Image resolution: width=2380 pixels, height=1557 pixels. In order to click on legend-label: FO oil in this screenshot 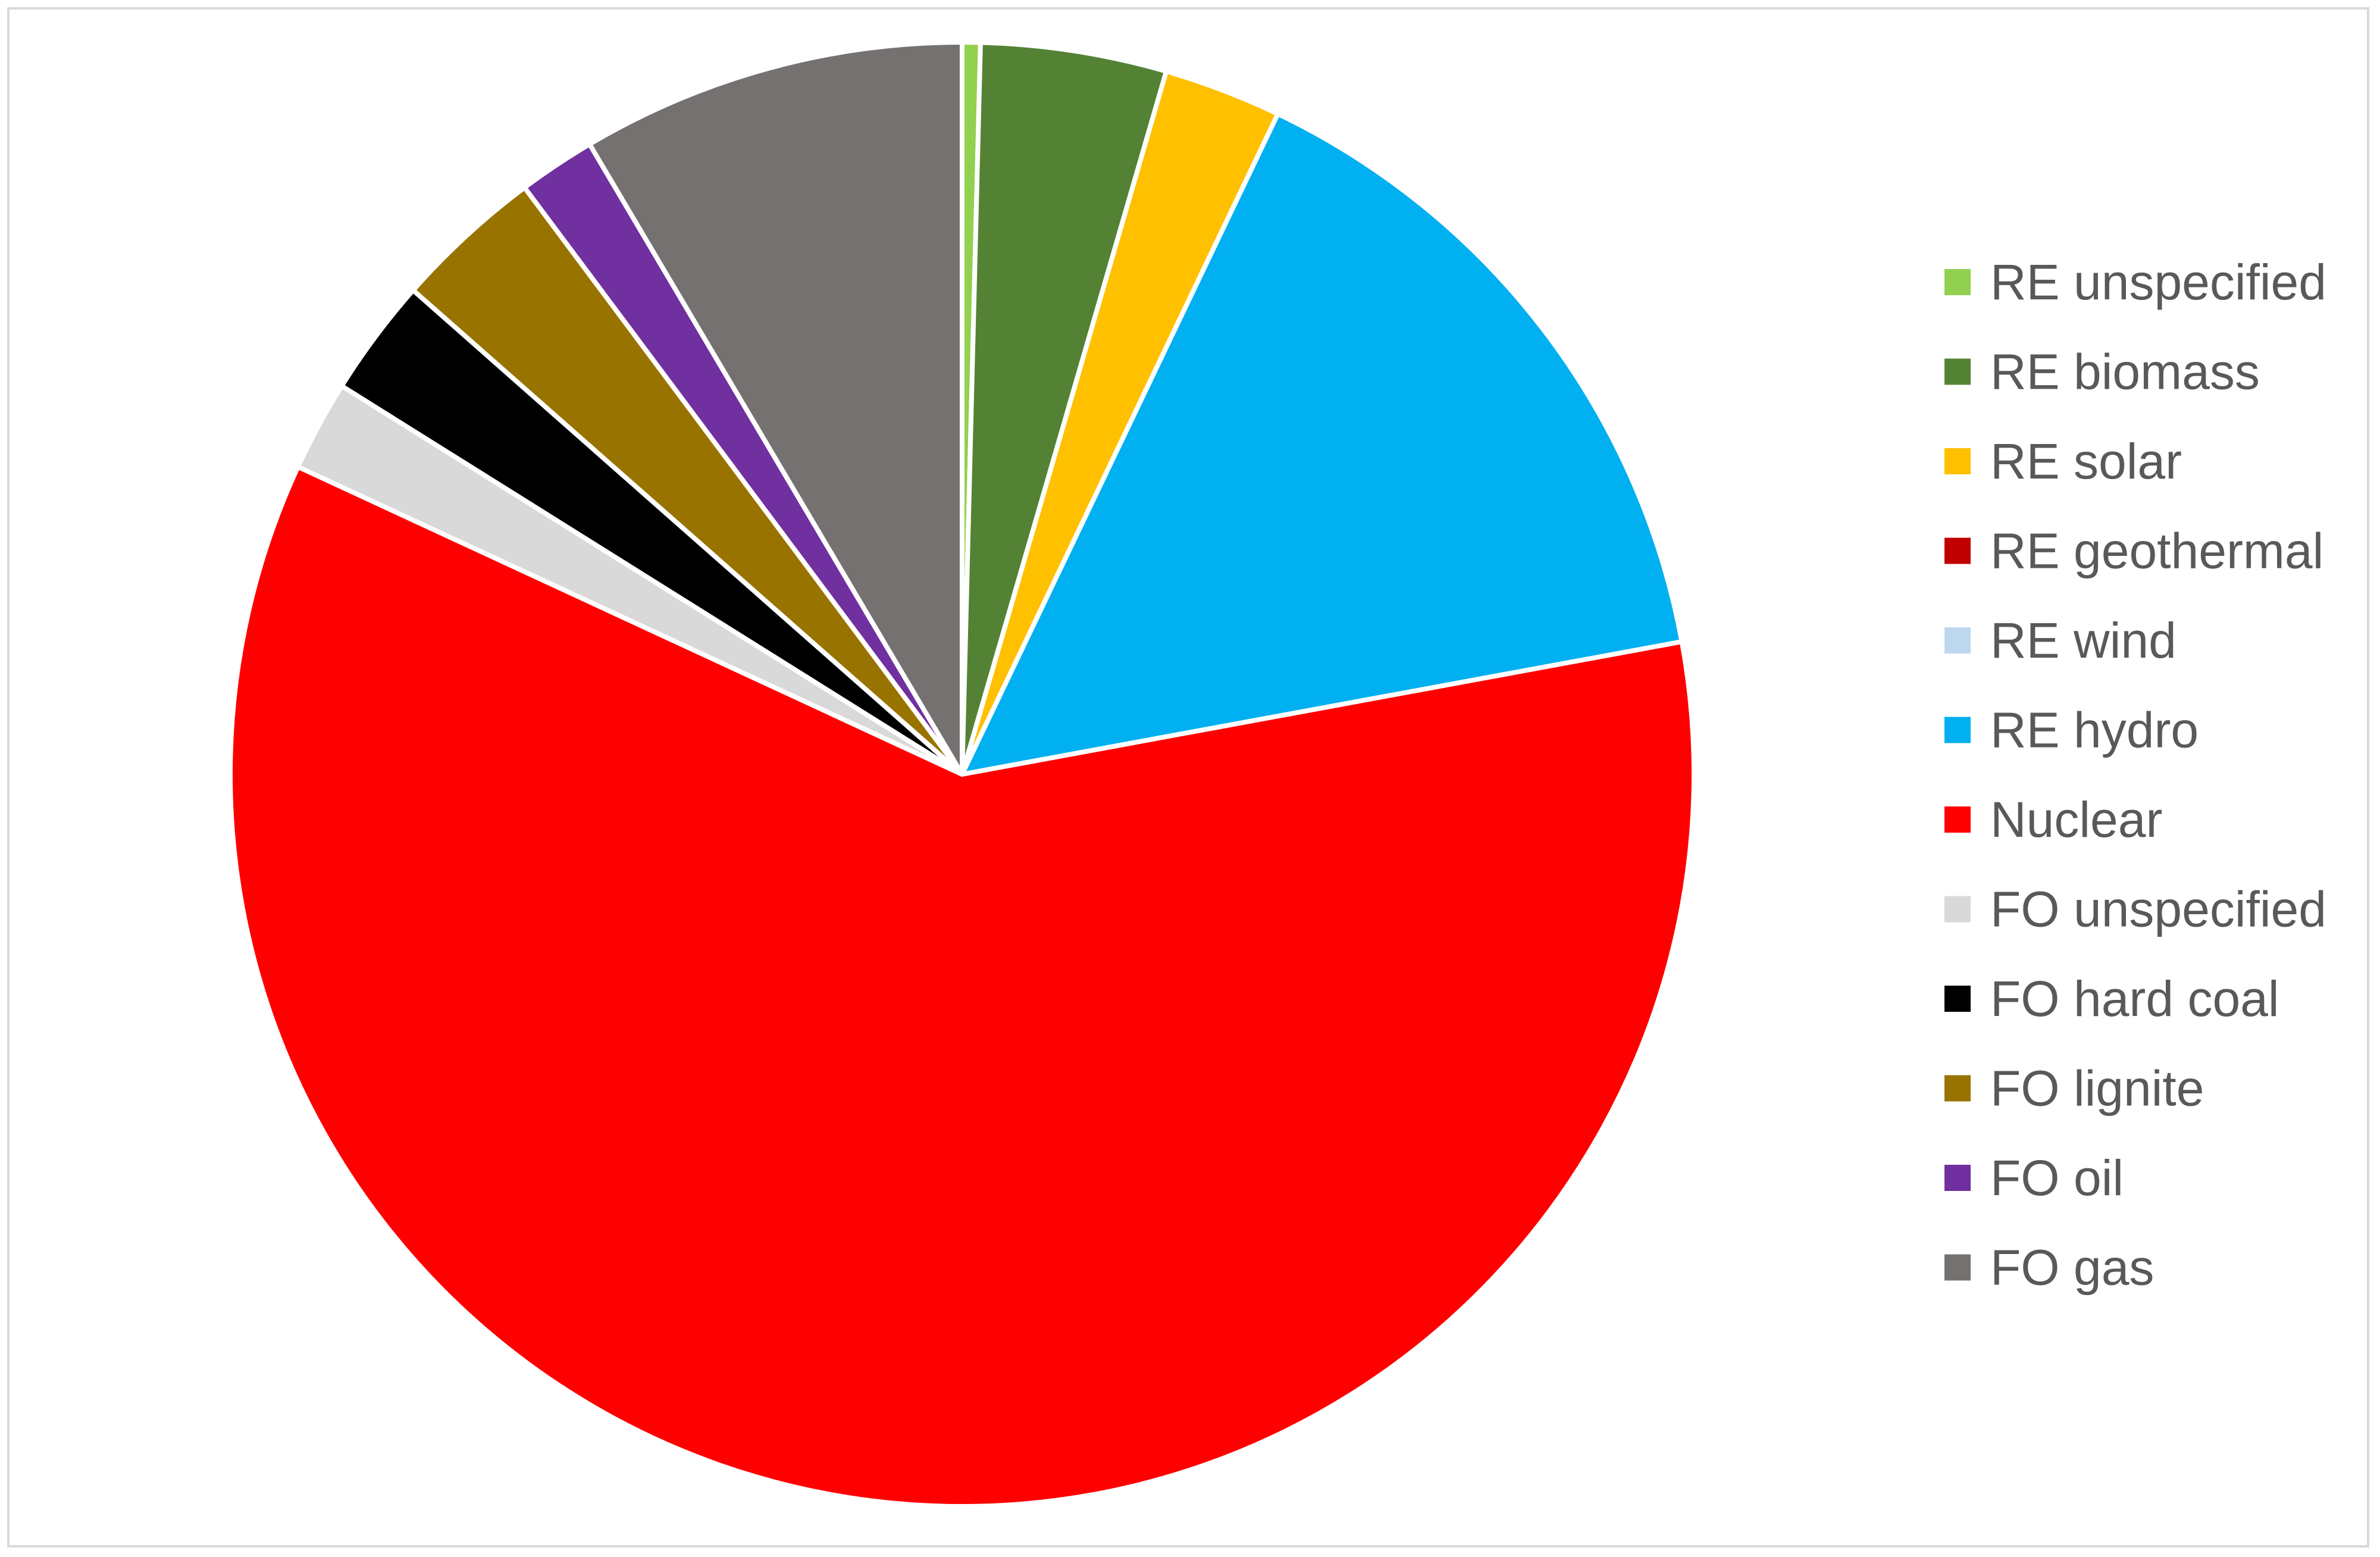, I will do `click(2057, 1178)`.